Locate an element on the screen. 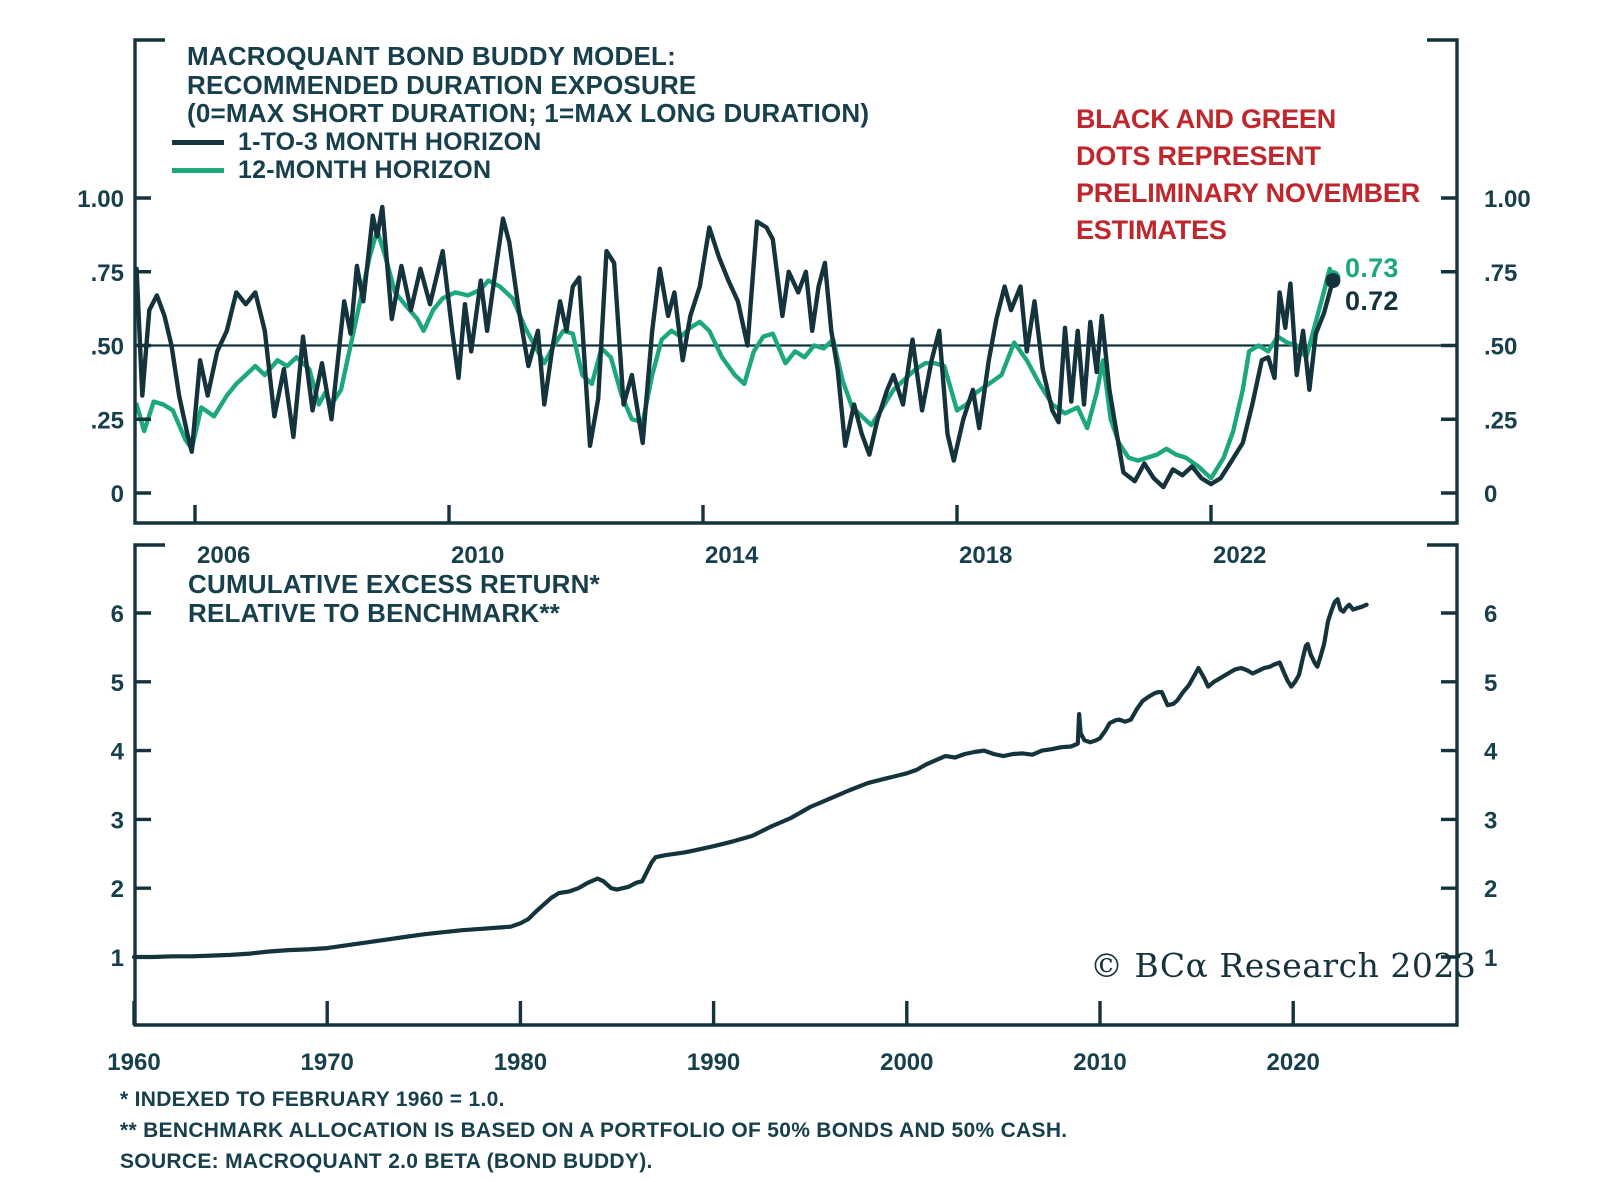 This screenshot has width=1600, height=1182. annotation-line-1: BLACK AND GREEN is located at coordinates (1206, 119).